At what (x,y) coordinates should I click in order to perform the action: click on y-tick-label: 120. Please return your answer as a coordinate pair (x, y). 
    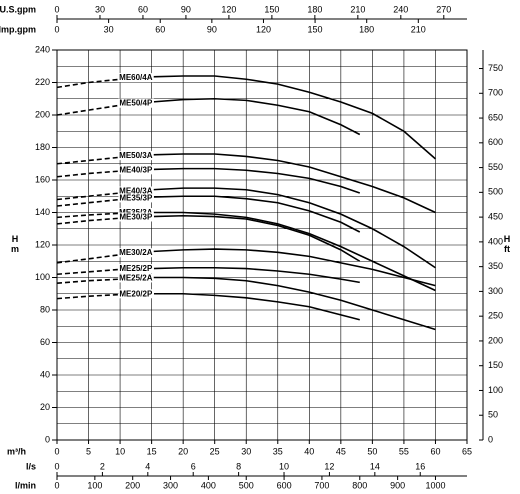
    Looking at the image, I should click on (42, 244).